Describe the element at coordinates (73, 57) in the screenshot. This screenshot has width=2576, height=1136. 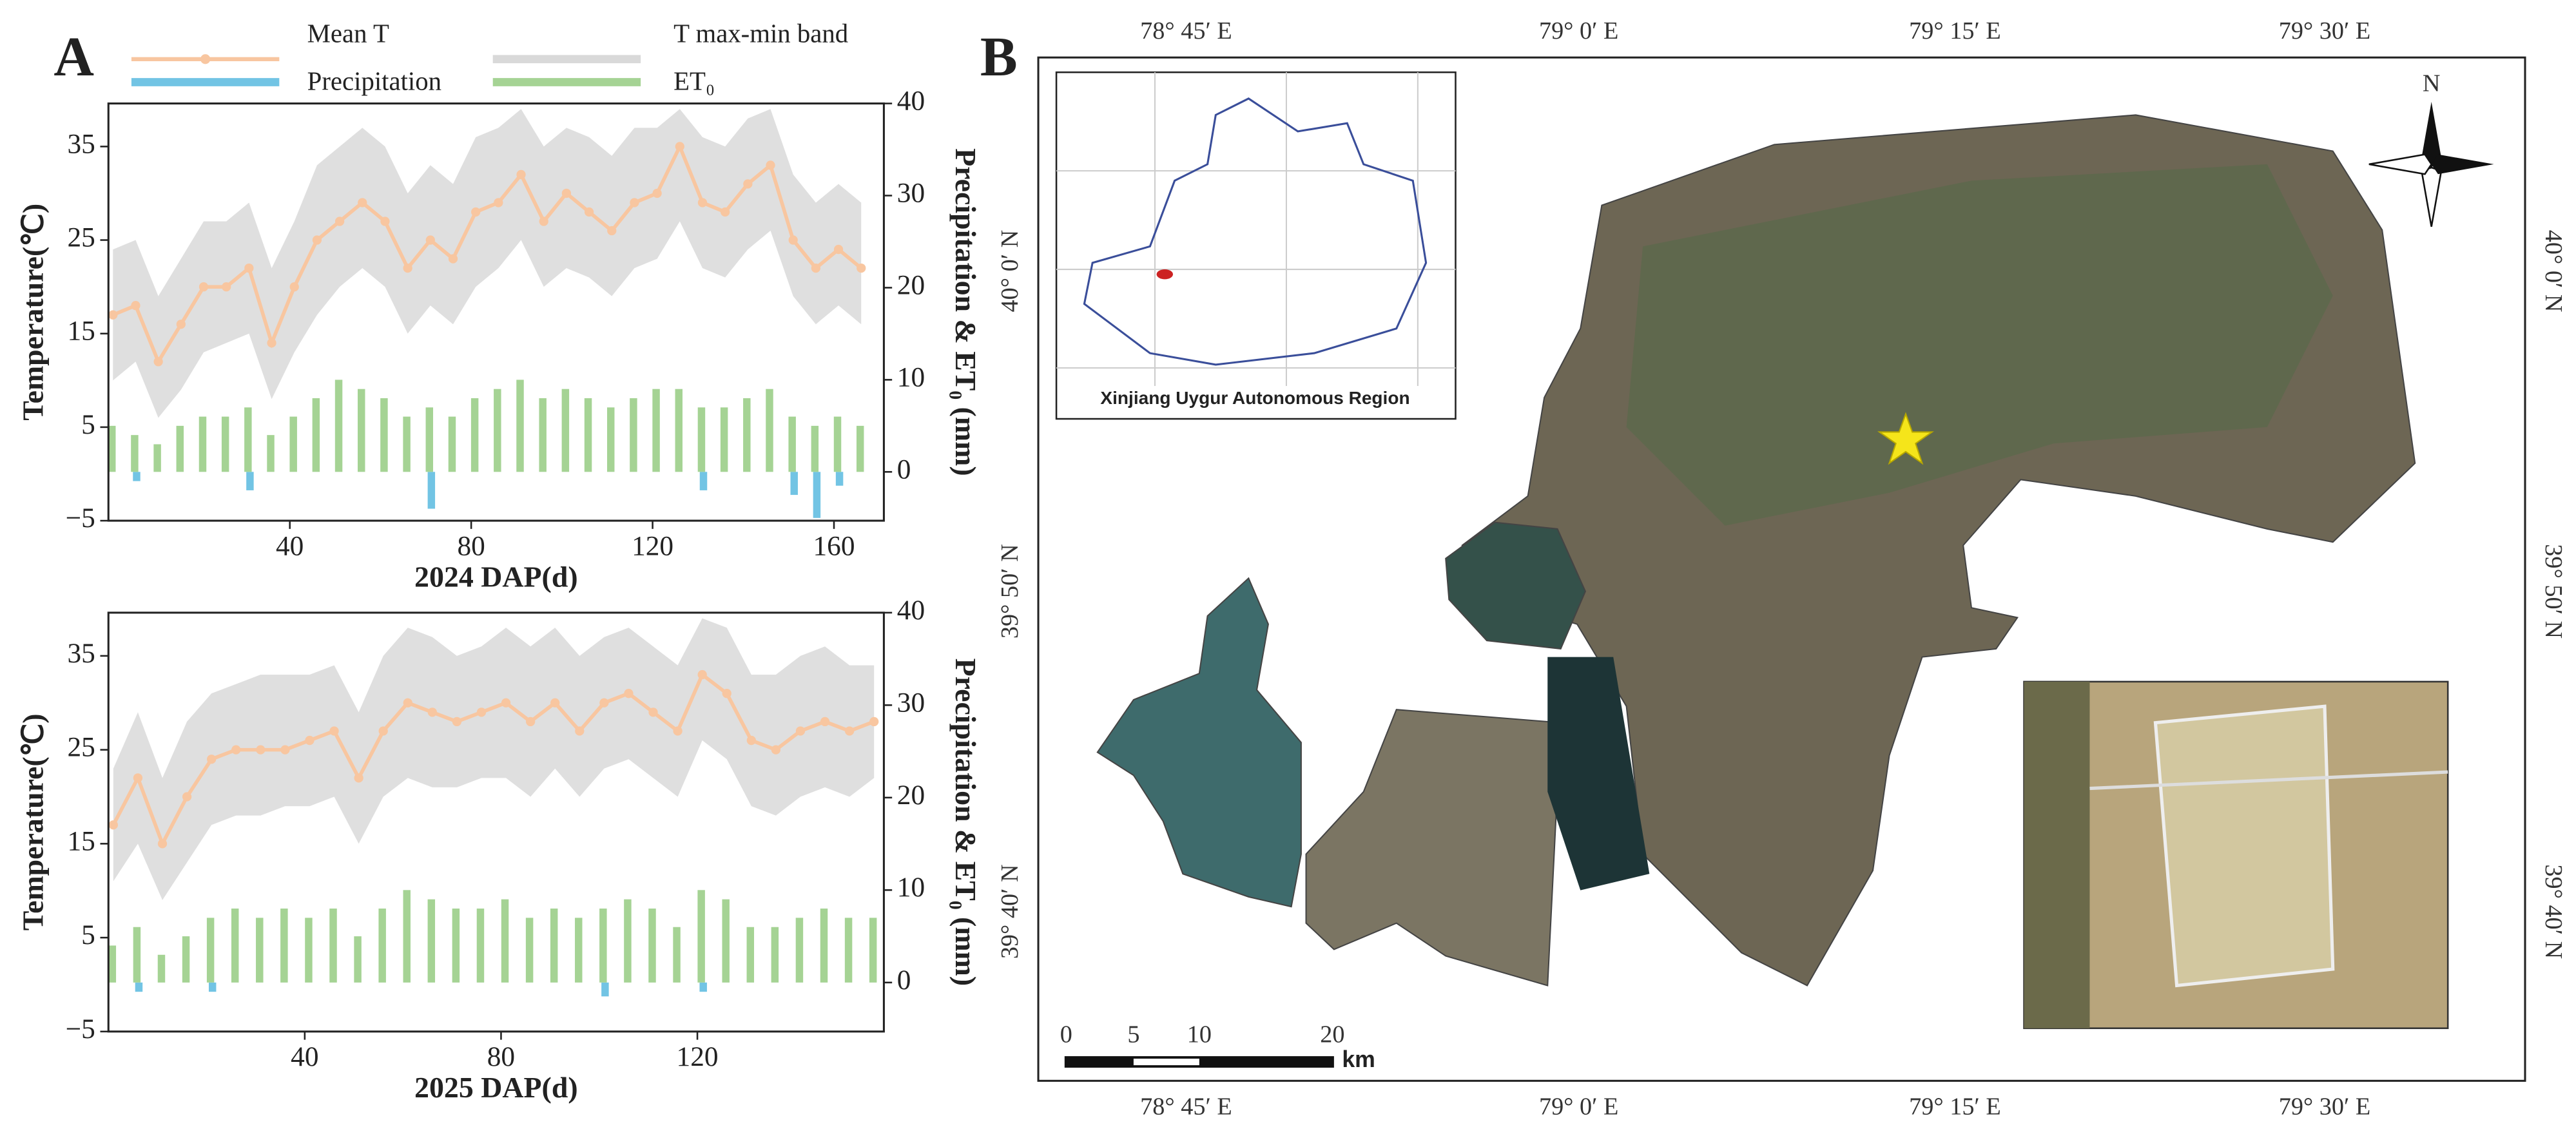
I see `panel-label: A` at that location.